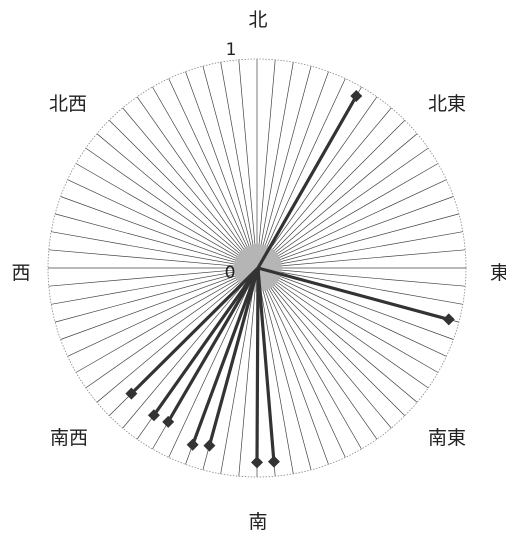 This screenshot has height=538, width=506. Describe the element at coordinates (257, 522) in the screenshot. I see `direction-label-s: 南` at that location.